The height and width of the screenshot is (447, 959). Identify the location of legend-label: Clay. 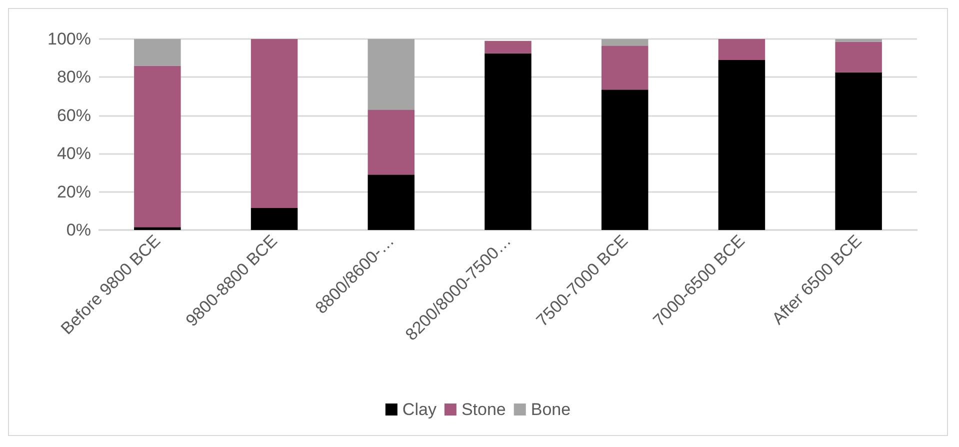
(419, 409).